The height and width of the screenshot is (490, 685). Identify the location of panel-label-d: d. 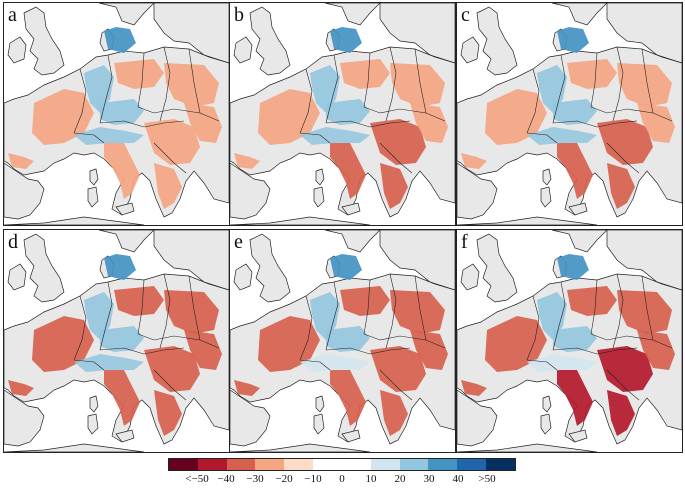
(13, 242).